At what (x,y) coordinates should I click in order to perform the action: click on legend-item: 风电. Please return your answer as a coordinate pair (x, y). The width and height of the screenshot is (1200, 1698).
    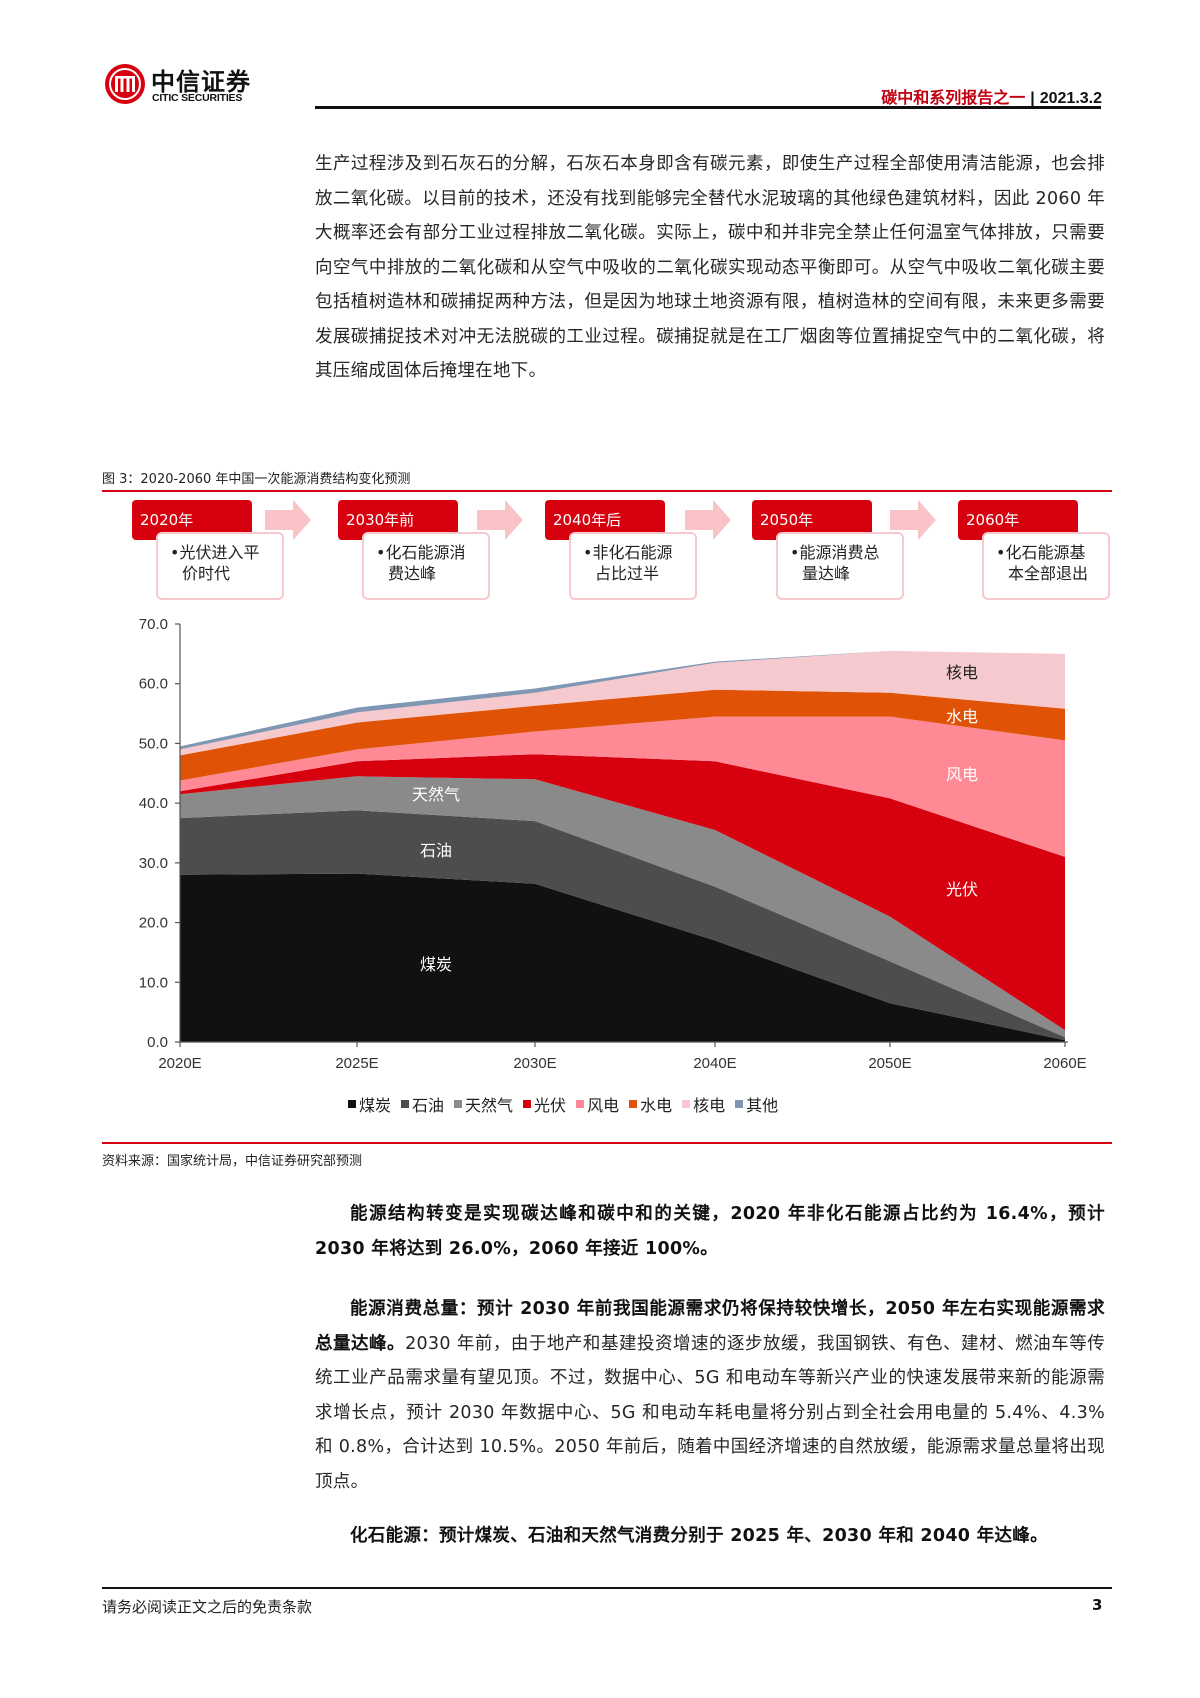
    Looking at the image, I should click on (597, 1104).